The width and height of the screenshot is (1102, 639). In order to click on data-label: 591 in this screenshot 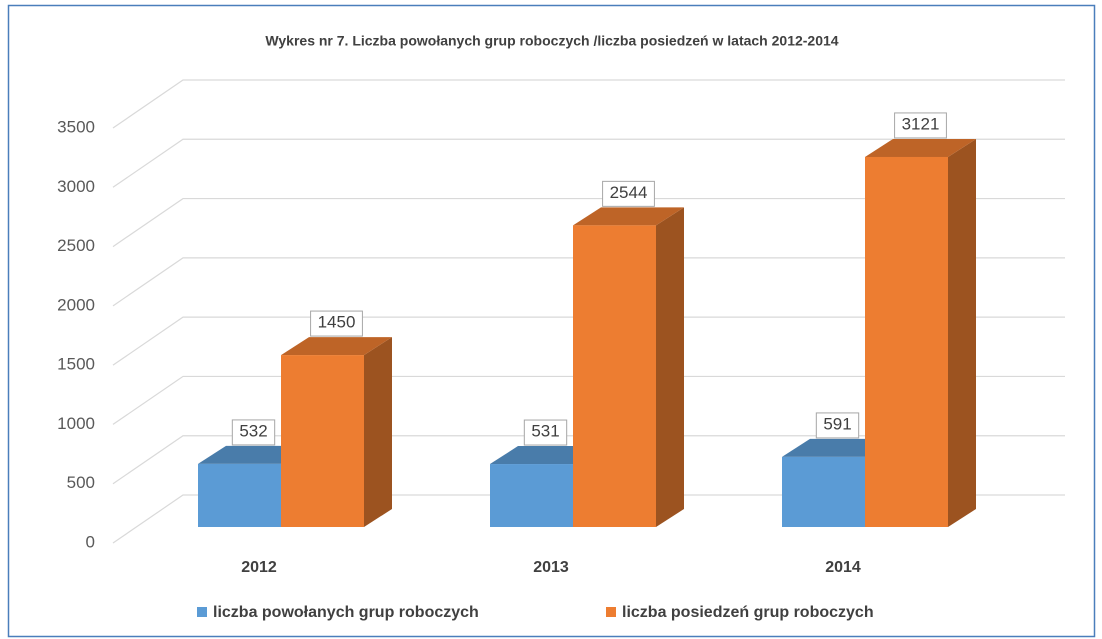, I will do `click(837, 423)`.